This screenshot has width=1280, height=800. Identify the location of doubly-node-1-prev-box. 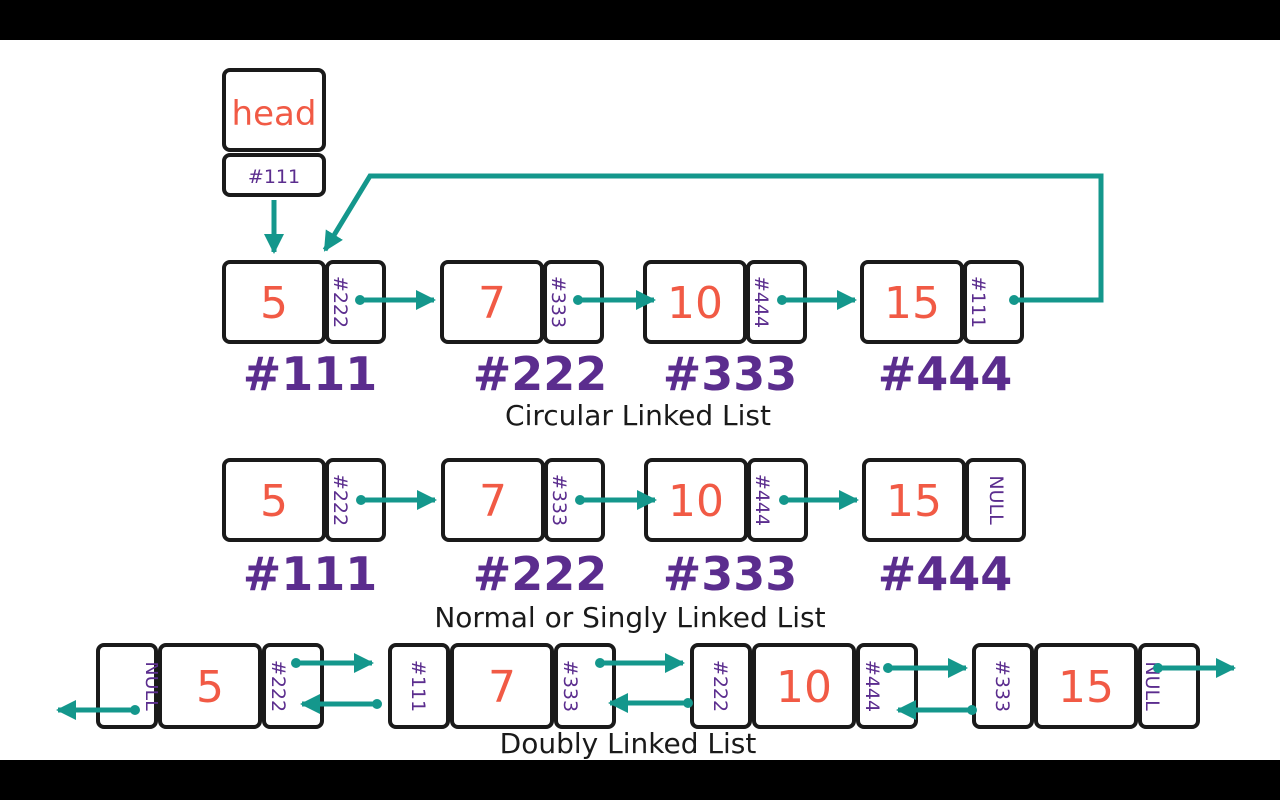
(419, 686).